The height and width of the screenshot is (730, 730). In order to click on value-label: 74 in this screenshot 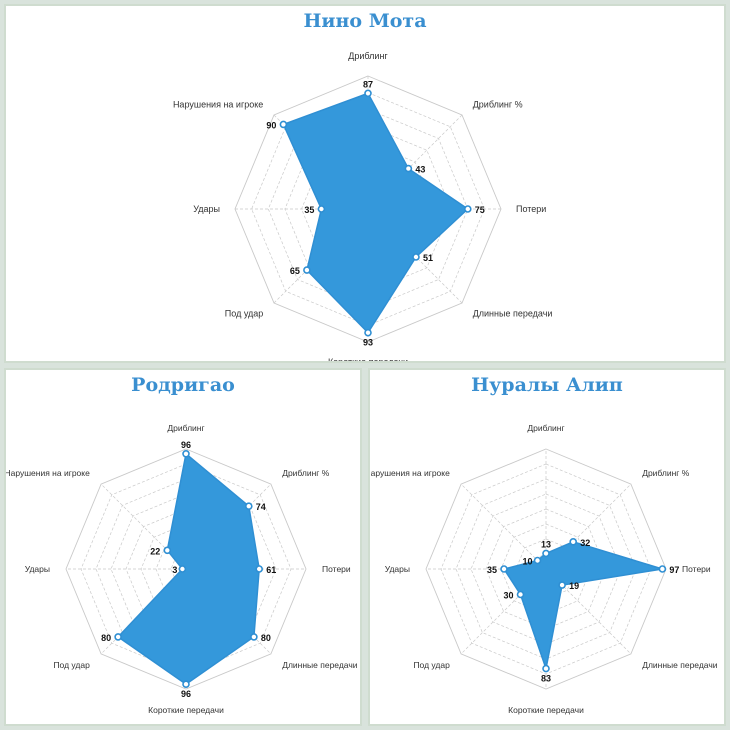, I will do `click(261, 507)`.